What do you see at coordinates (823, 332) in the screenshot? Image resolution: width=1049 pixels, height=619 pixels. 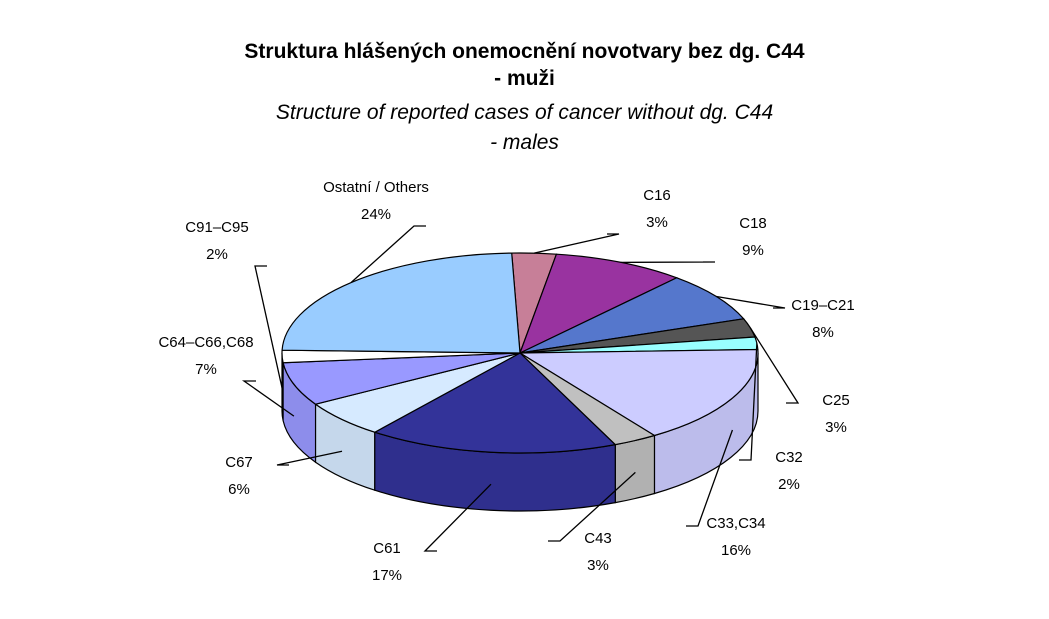 I see `slice-value-label: 8%` at bounding box center [823, 332].